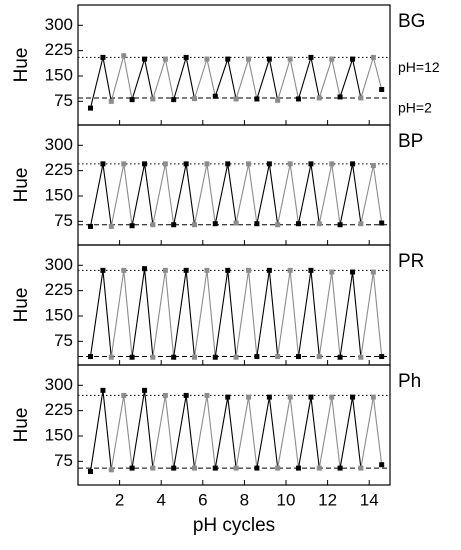 The width and height of the screenshot is (461, 550). I want to click on panel-title: PR, so click(411, 261).